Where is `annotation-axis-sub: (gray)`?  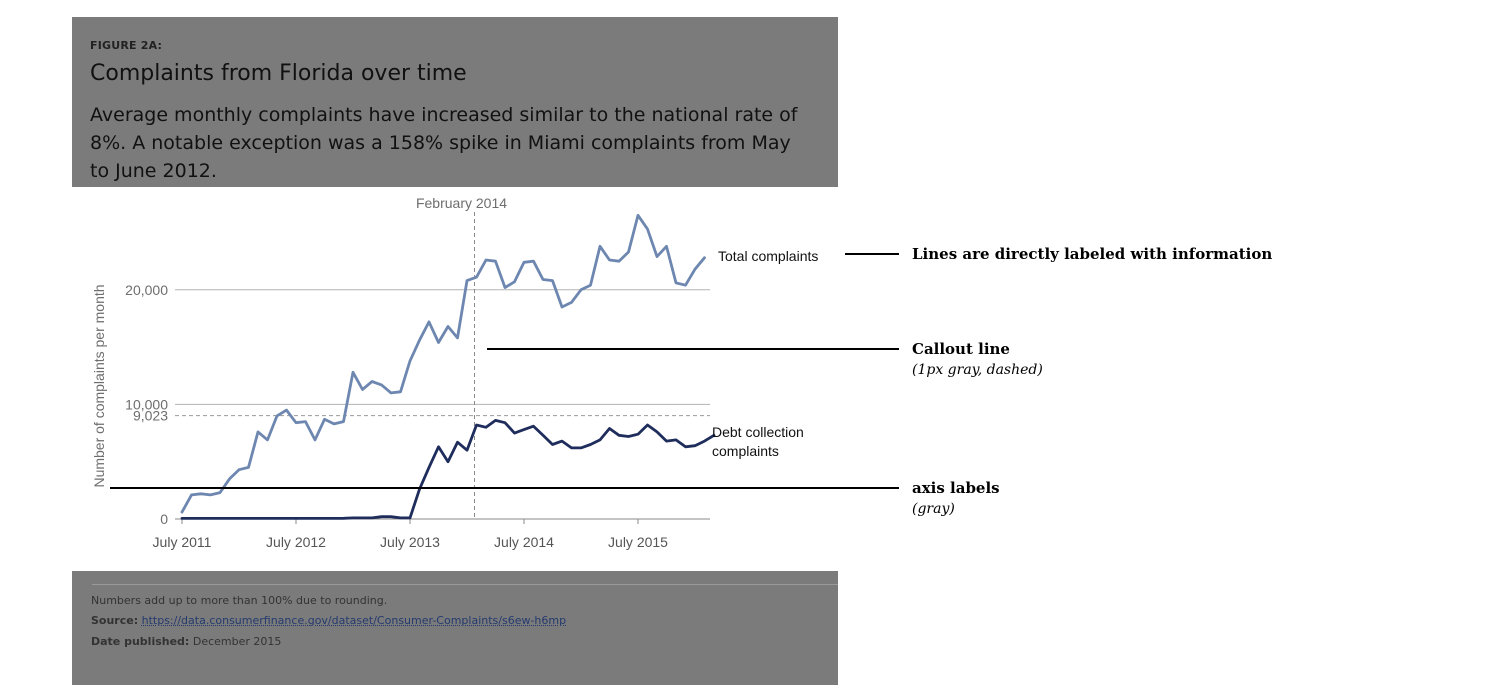 annotation-axis-sub: (gray) is located at coordinates (933, 509).